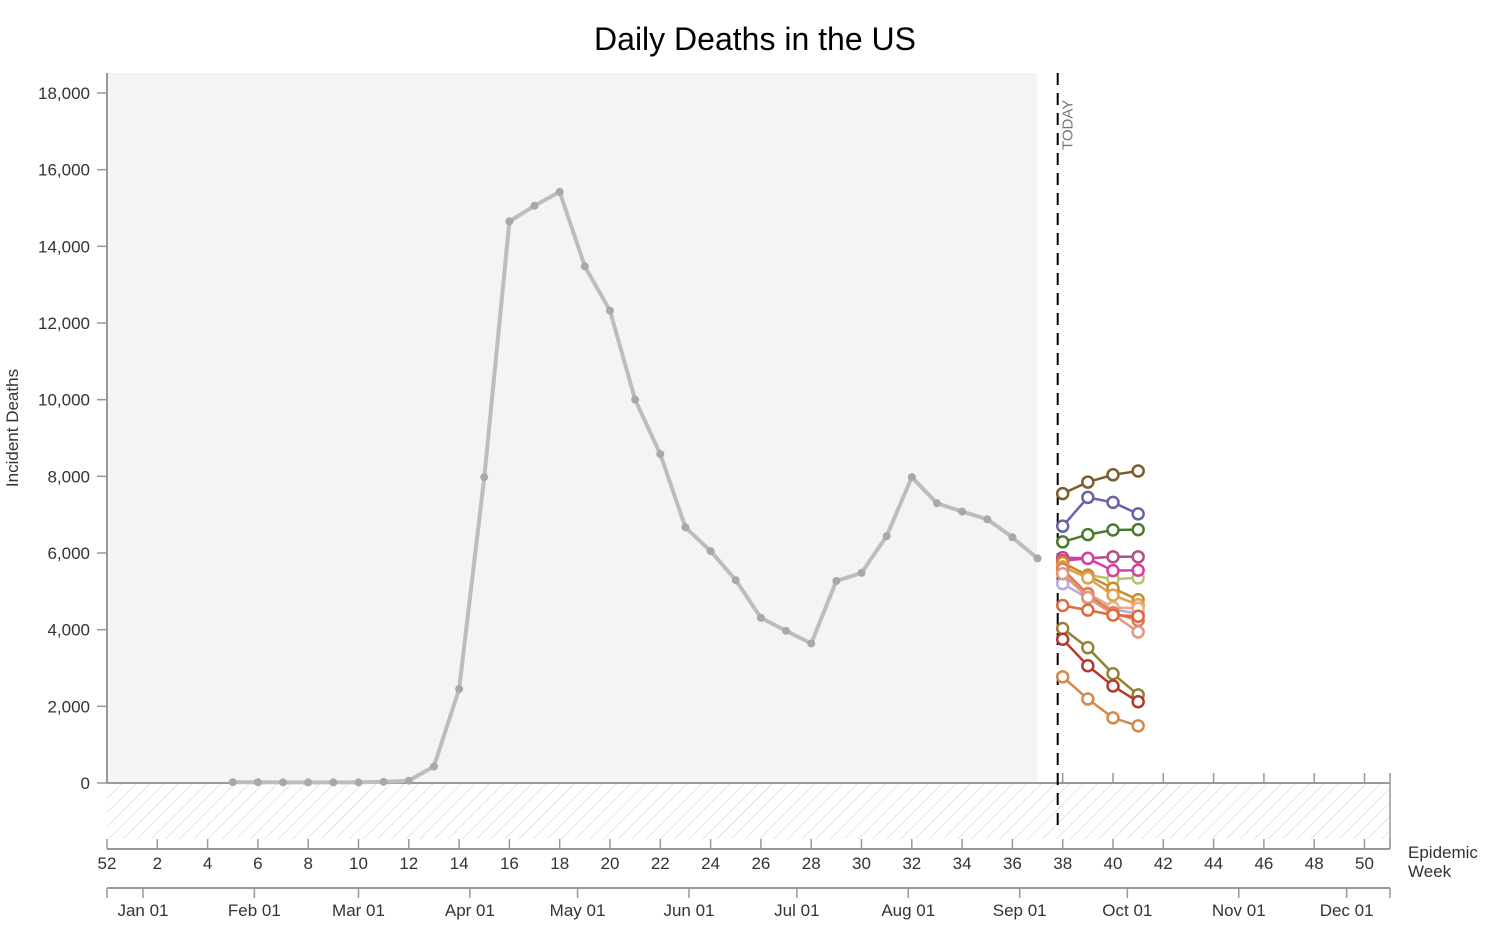 Image resolution: width=1500 pixels, height=947 pixels. Describe the element at coordinates (1213, 863) in the screenshot. I see `week-tick-label: 44` at that location.